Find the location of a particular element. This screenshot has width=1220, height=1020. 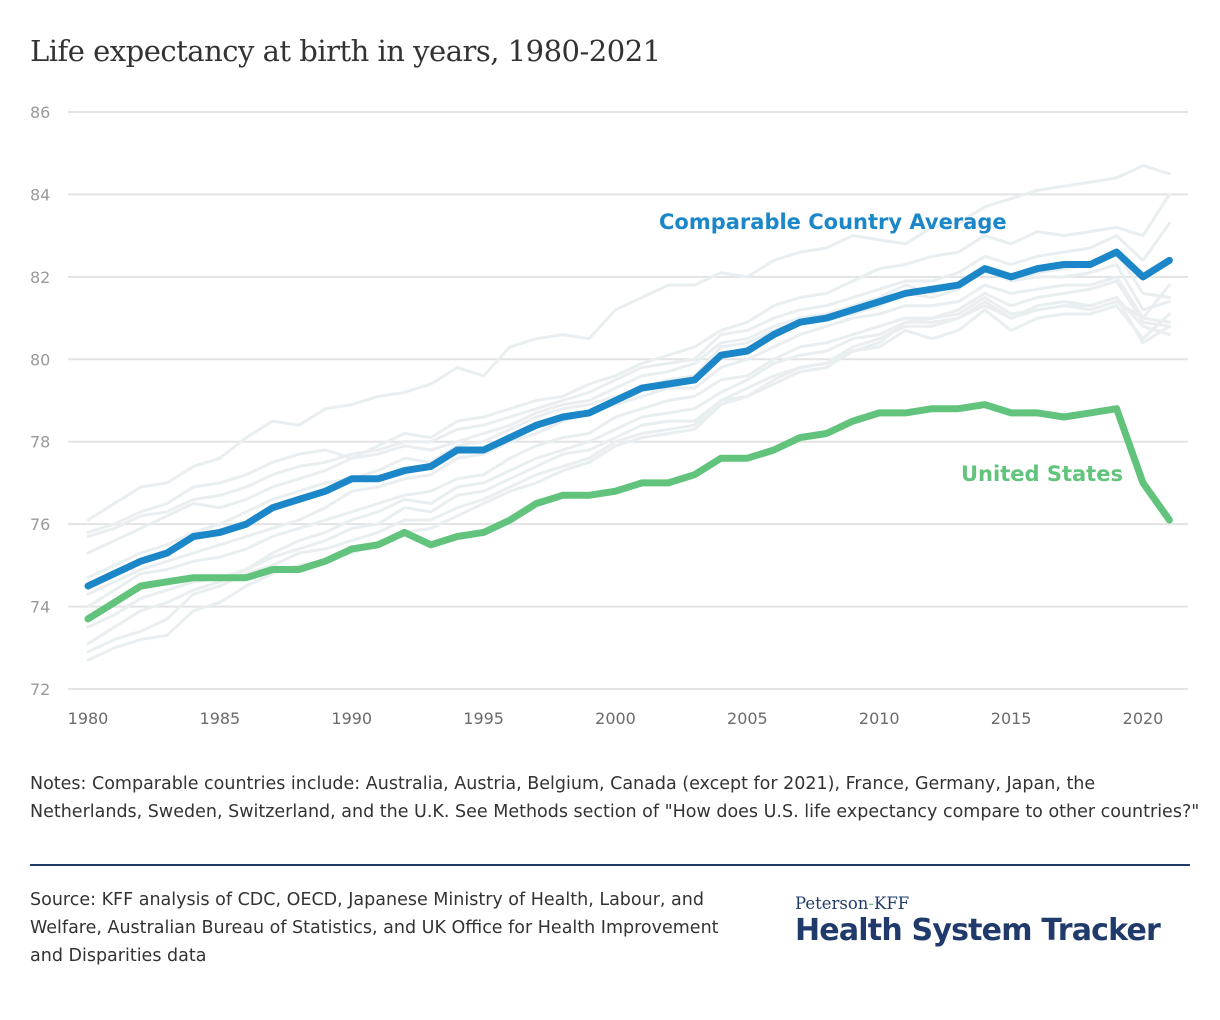

y-tick-label: 80 is located at coordinates (40, 359).